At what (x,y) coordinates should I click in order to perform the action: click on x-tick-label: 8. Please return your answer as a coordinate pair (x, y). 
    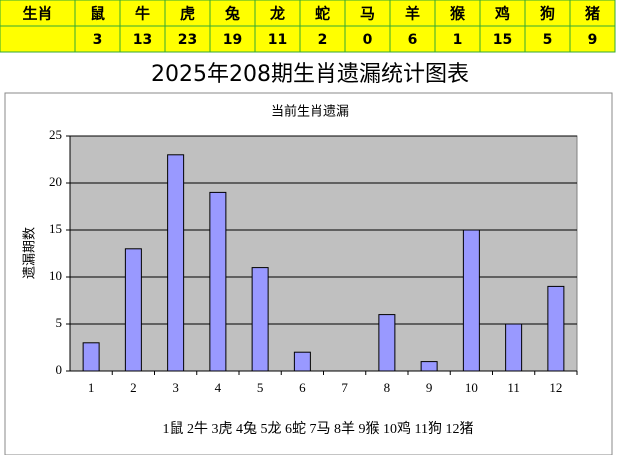
    Looking at the image, I should click on (387, 387).